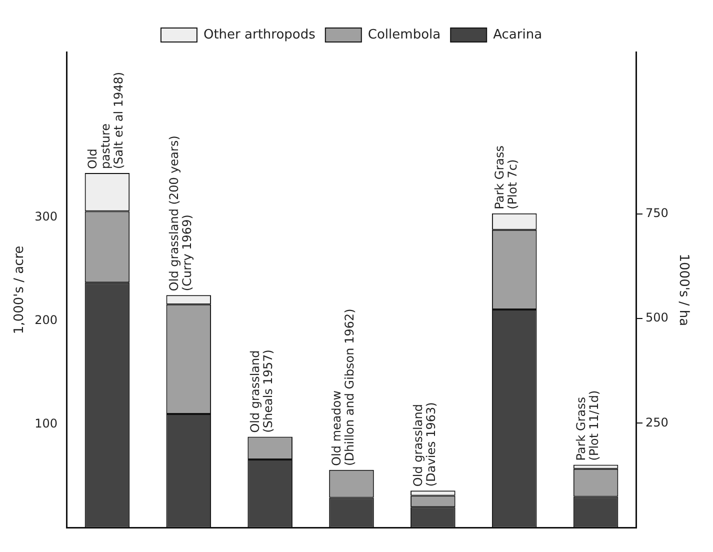  What do you see at coordinates (46, 320) in the screenshot?
I see `y-tick-label: 200` at bounding box center [46, 320].